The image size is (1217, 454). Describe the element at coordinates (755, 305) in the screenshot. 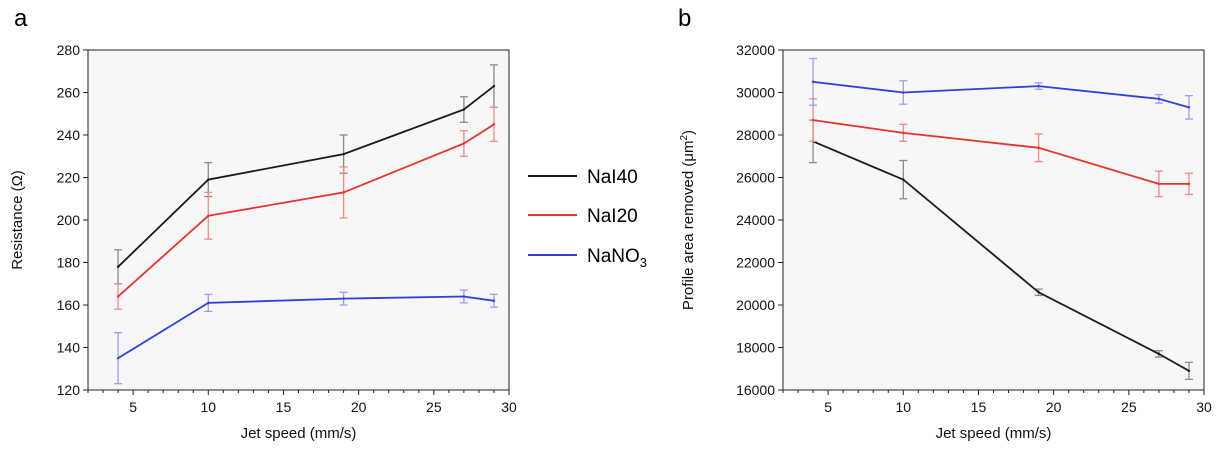

I see `y-tick-label-20000: 20000` at that location.